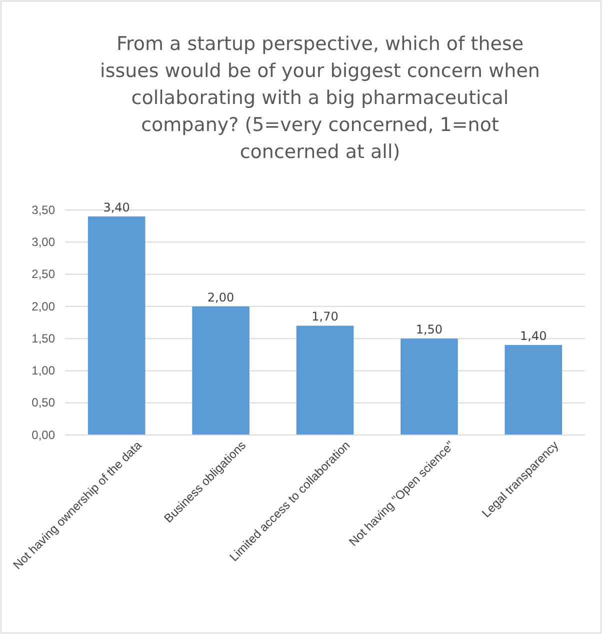  I want to click on y-tick-label: 1,50, so click(44, 338).